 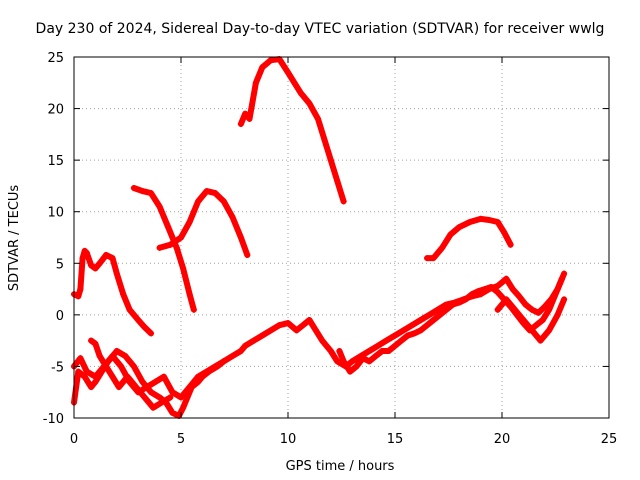 What do you see at coordinates (181, 439) in the screenshot?
I see `x-tick-label: 5` at bounding box center [181, 439].